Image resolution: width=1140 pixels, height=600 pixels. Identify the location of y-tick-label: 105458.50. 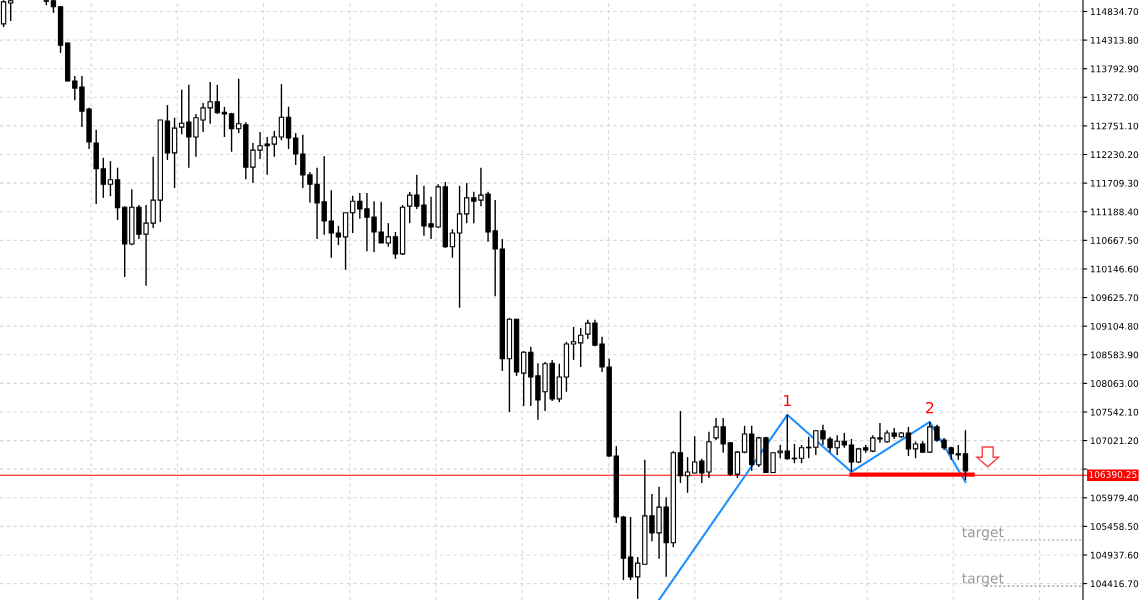
(1114, 526).